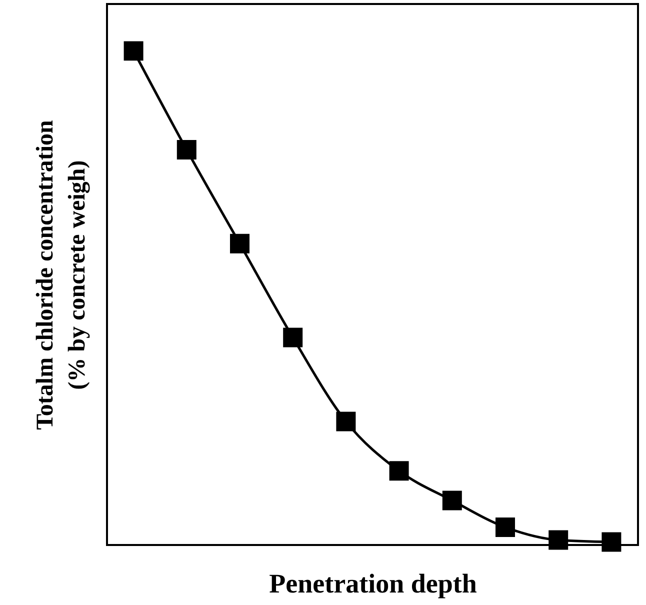 The height and width of the screenshot is (605, 646). I want to click on y-axis-title: Totalm chloride concentration (% by concrete weigh), so click(61, 275).